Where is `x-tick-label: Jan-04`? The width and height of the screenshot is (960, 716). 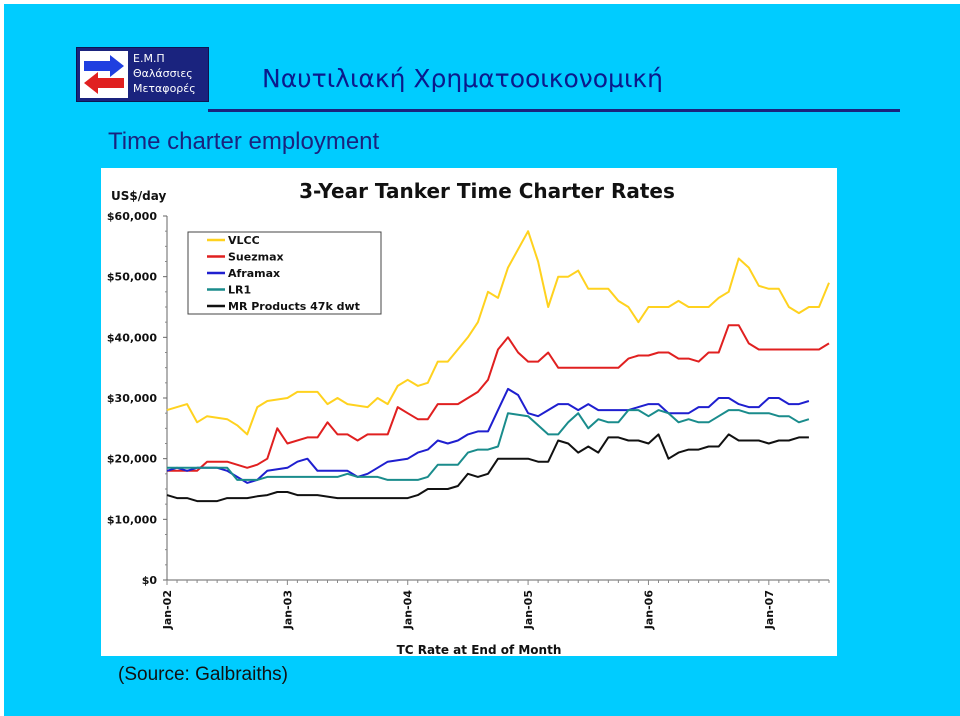
x-tick-label: Jan-04 is located at coordinates (408, 610).